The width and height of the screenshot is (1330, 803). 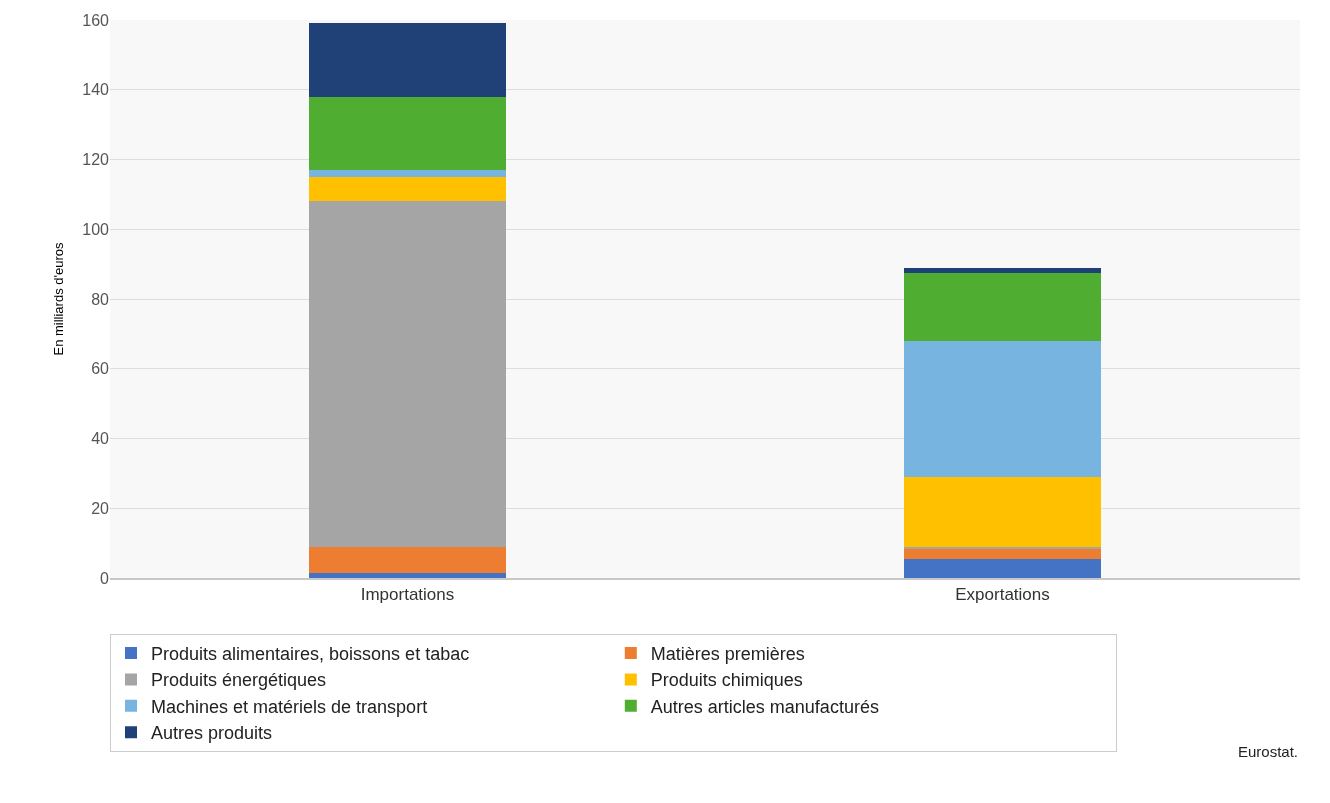 I want to click on legend-label: Produits alimentaires, boissons et tabac, so click(x=310, y=654).